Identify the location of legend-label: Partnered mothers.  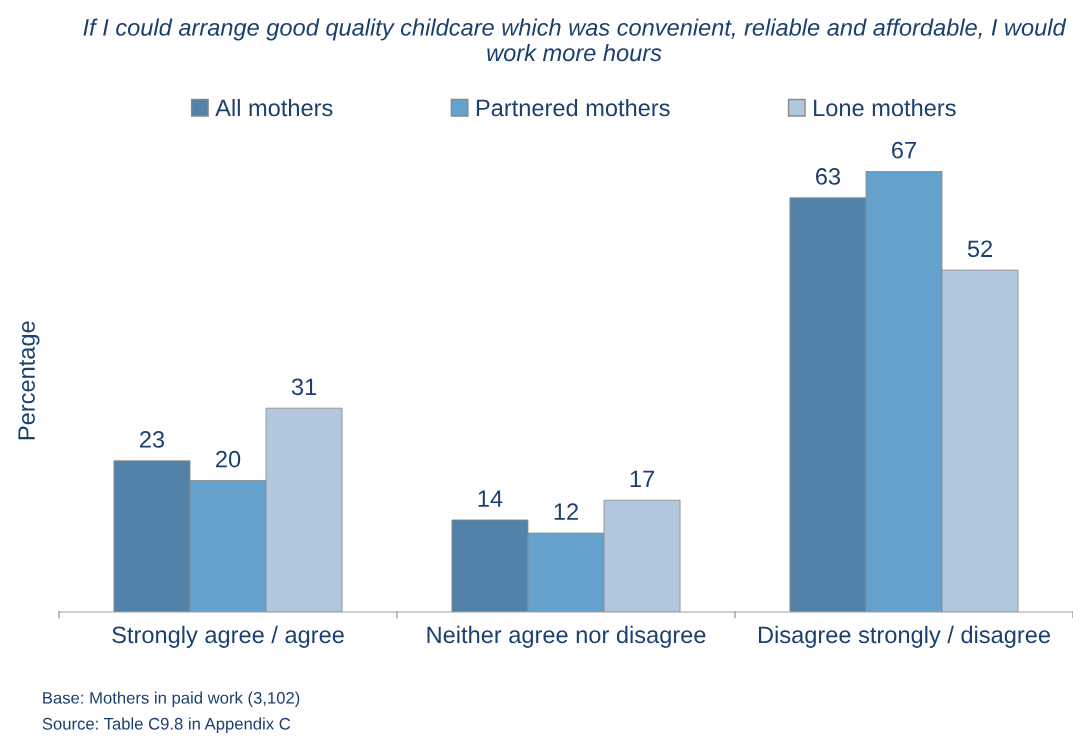
(573, 107).